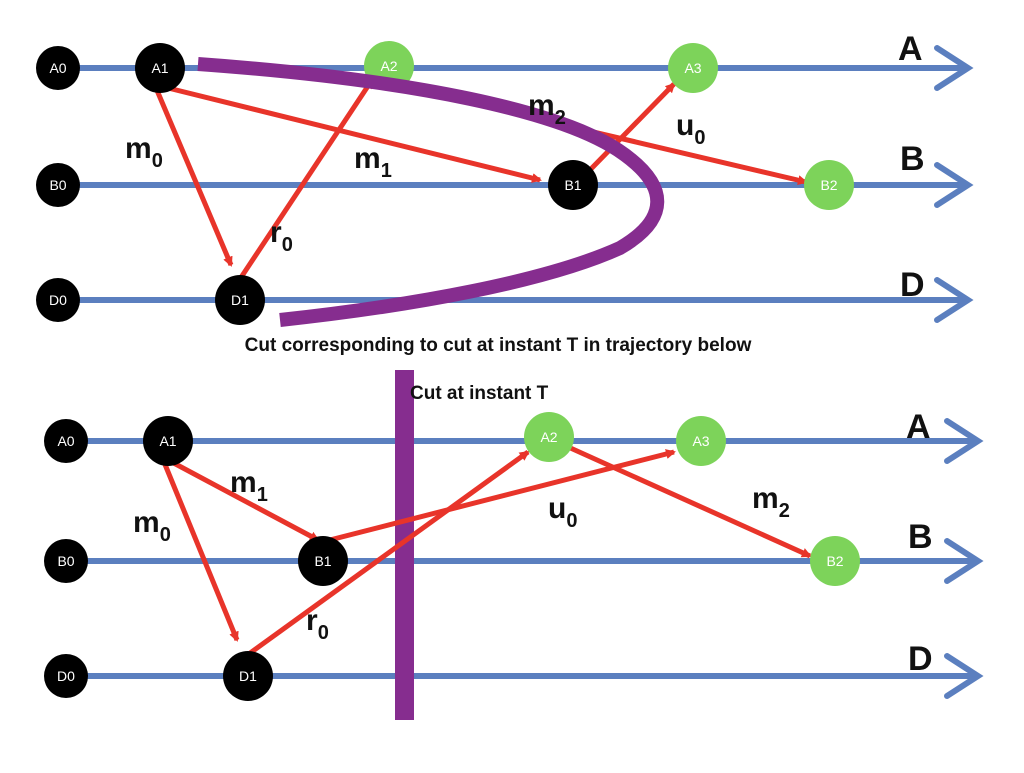 The height and width of the screenshot is (773, 1024). What do you see at coordinates (920, 659) in the screenshot?
I see `bottom-process-d-label: D` at bounding box center [920, 659].